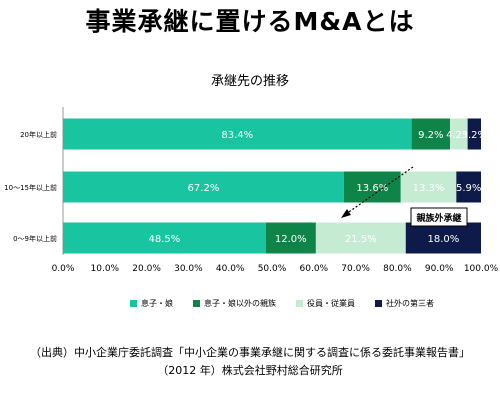  What do you see at coordinates (240, 303) in the screenshot?
I see `legend-label: 息子・娘以外の親族` at bounding box center [240, 303].